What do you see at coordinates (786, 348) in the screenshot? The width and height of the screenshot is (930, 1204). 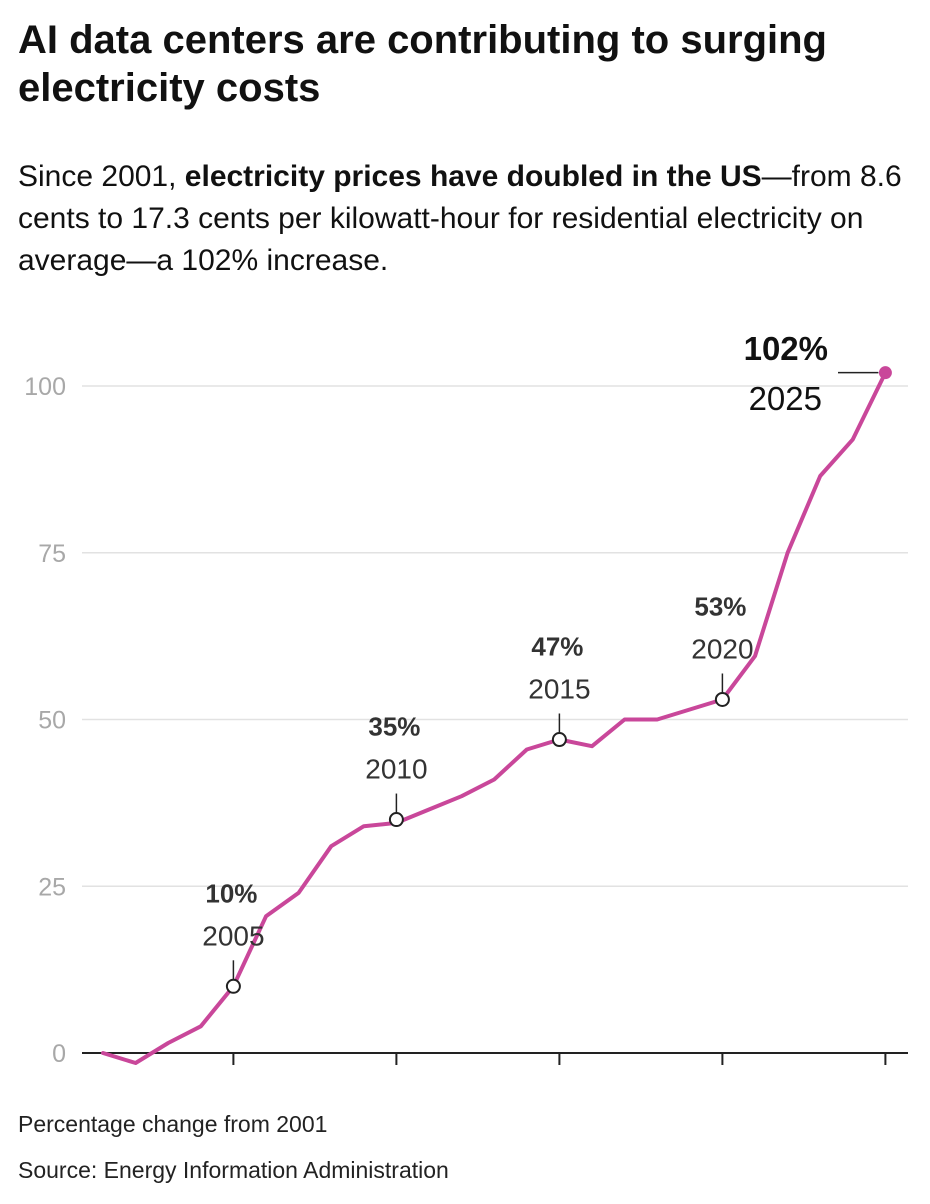 I see `annotation-value: 102%` at bounding box center [786, 348].